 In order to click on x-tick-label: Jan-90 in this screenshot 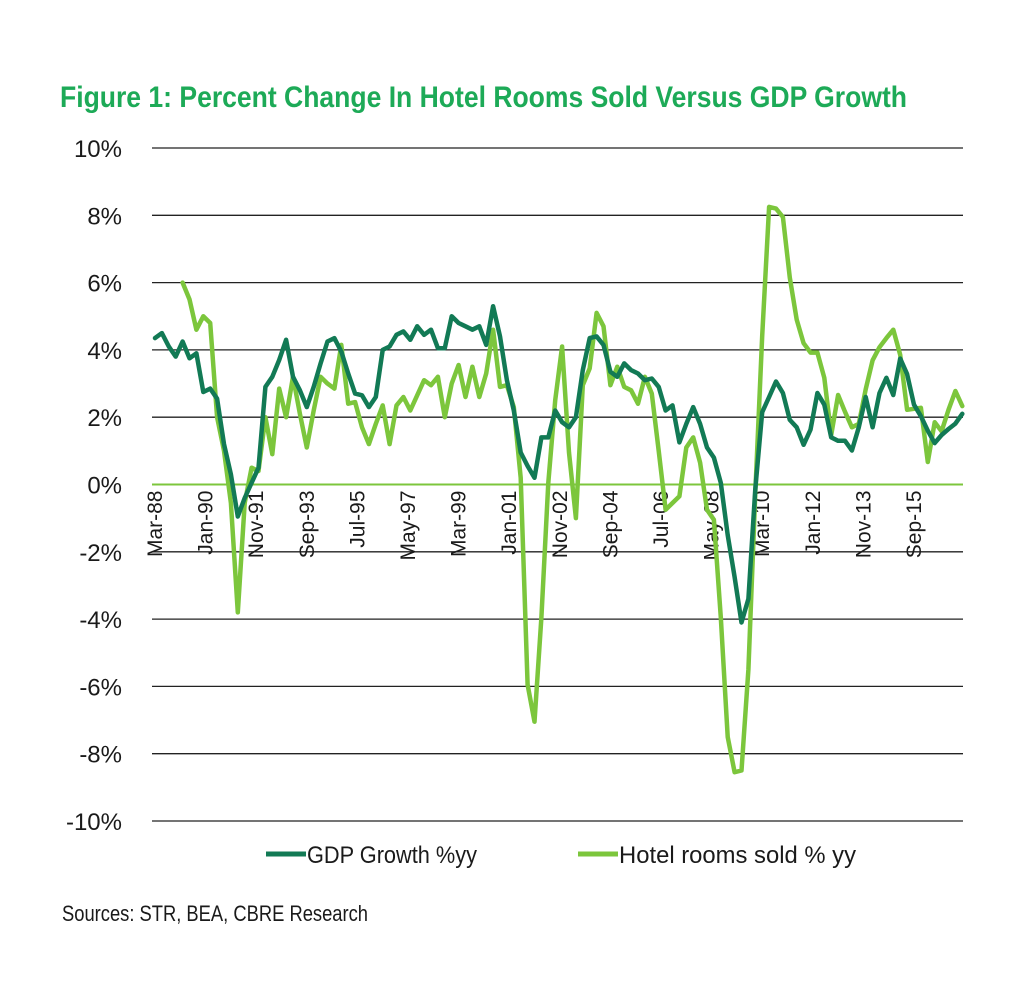, I will do `click(206, 523)`.